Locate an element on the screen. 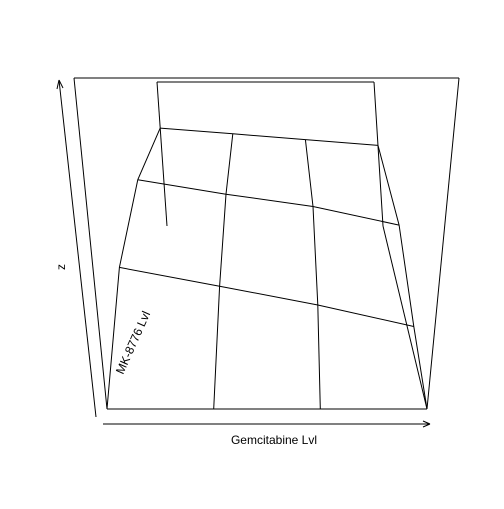 This screenshot has height=509, width=504. z-axis-arrow is located at coordinates (77, 248).